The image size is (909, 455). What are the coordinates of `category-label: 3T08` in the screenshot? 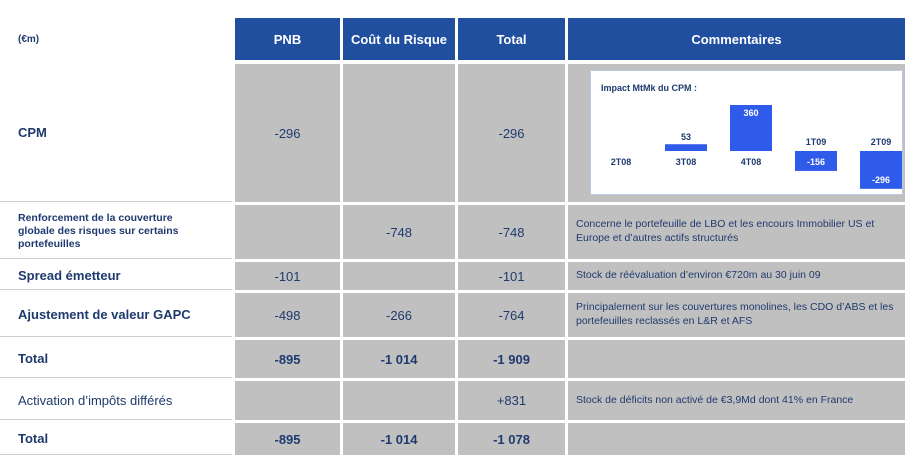 It's located at (686, 162).